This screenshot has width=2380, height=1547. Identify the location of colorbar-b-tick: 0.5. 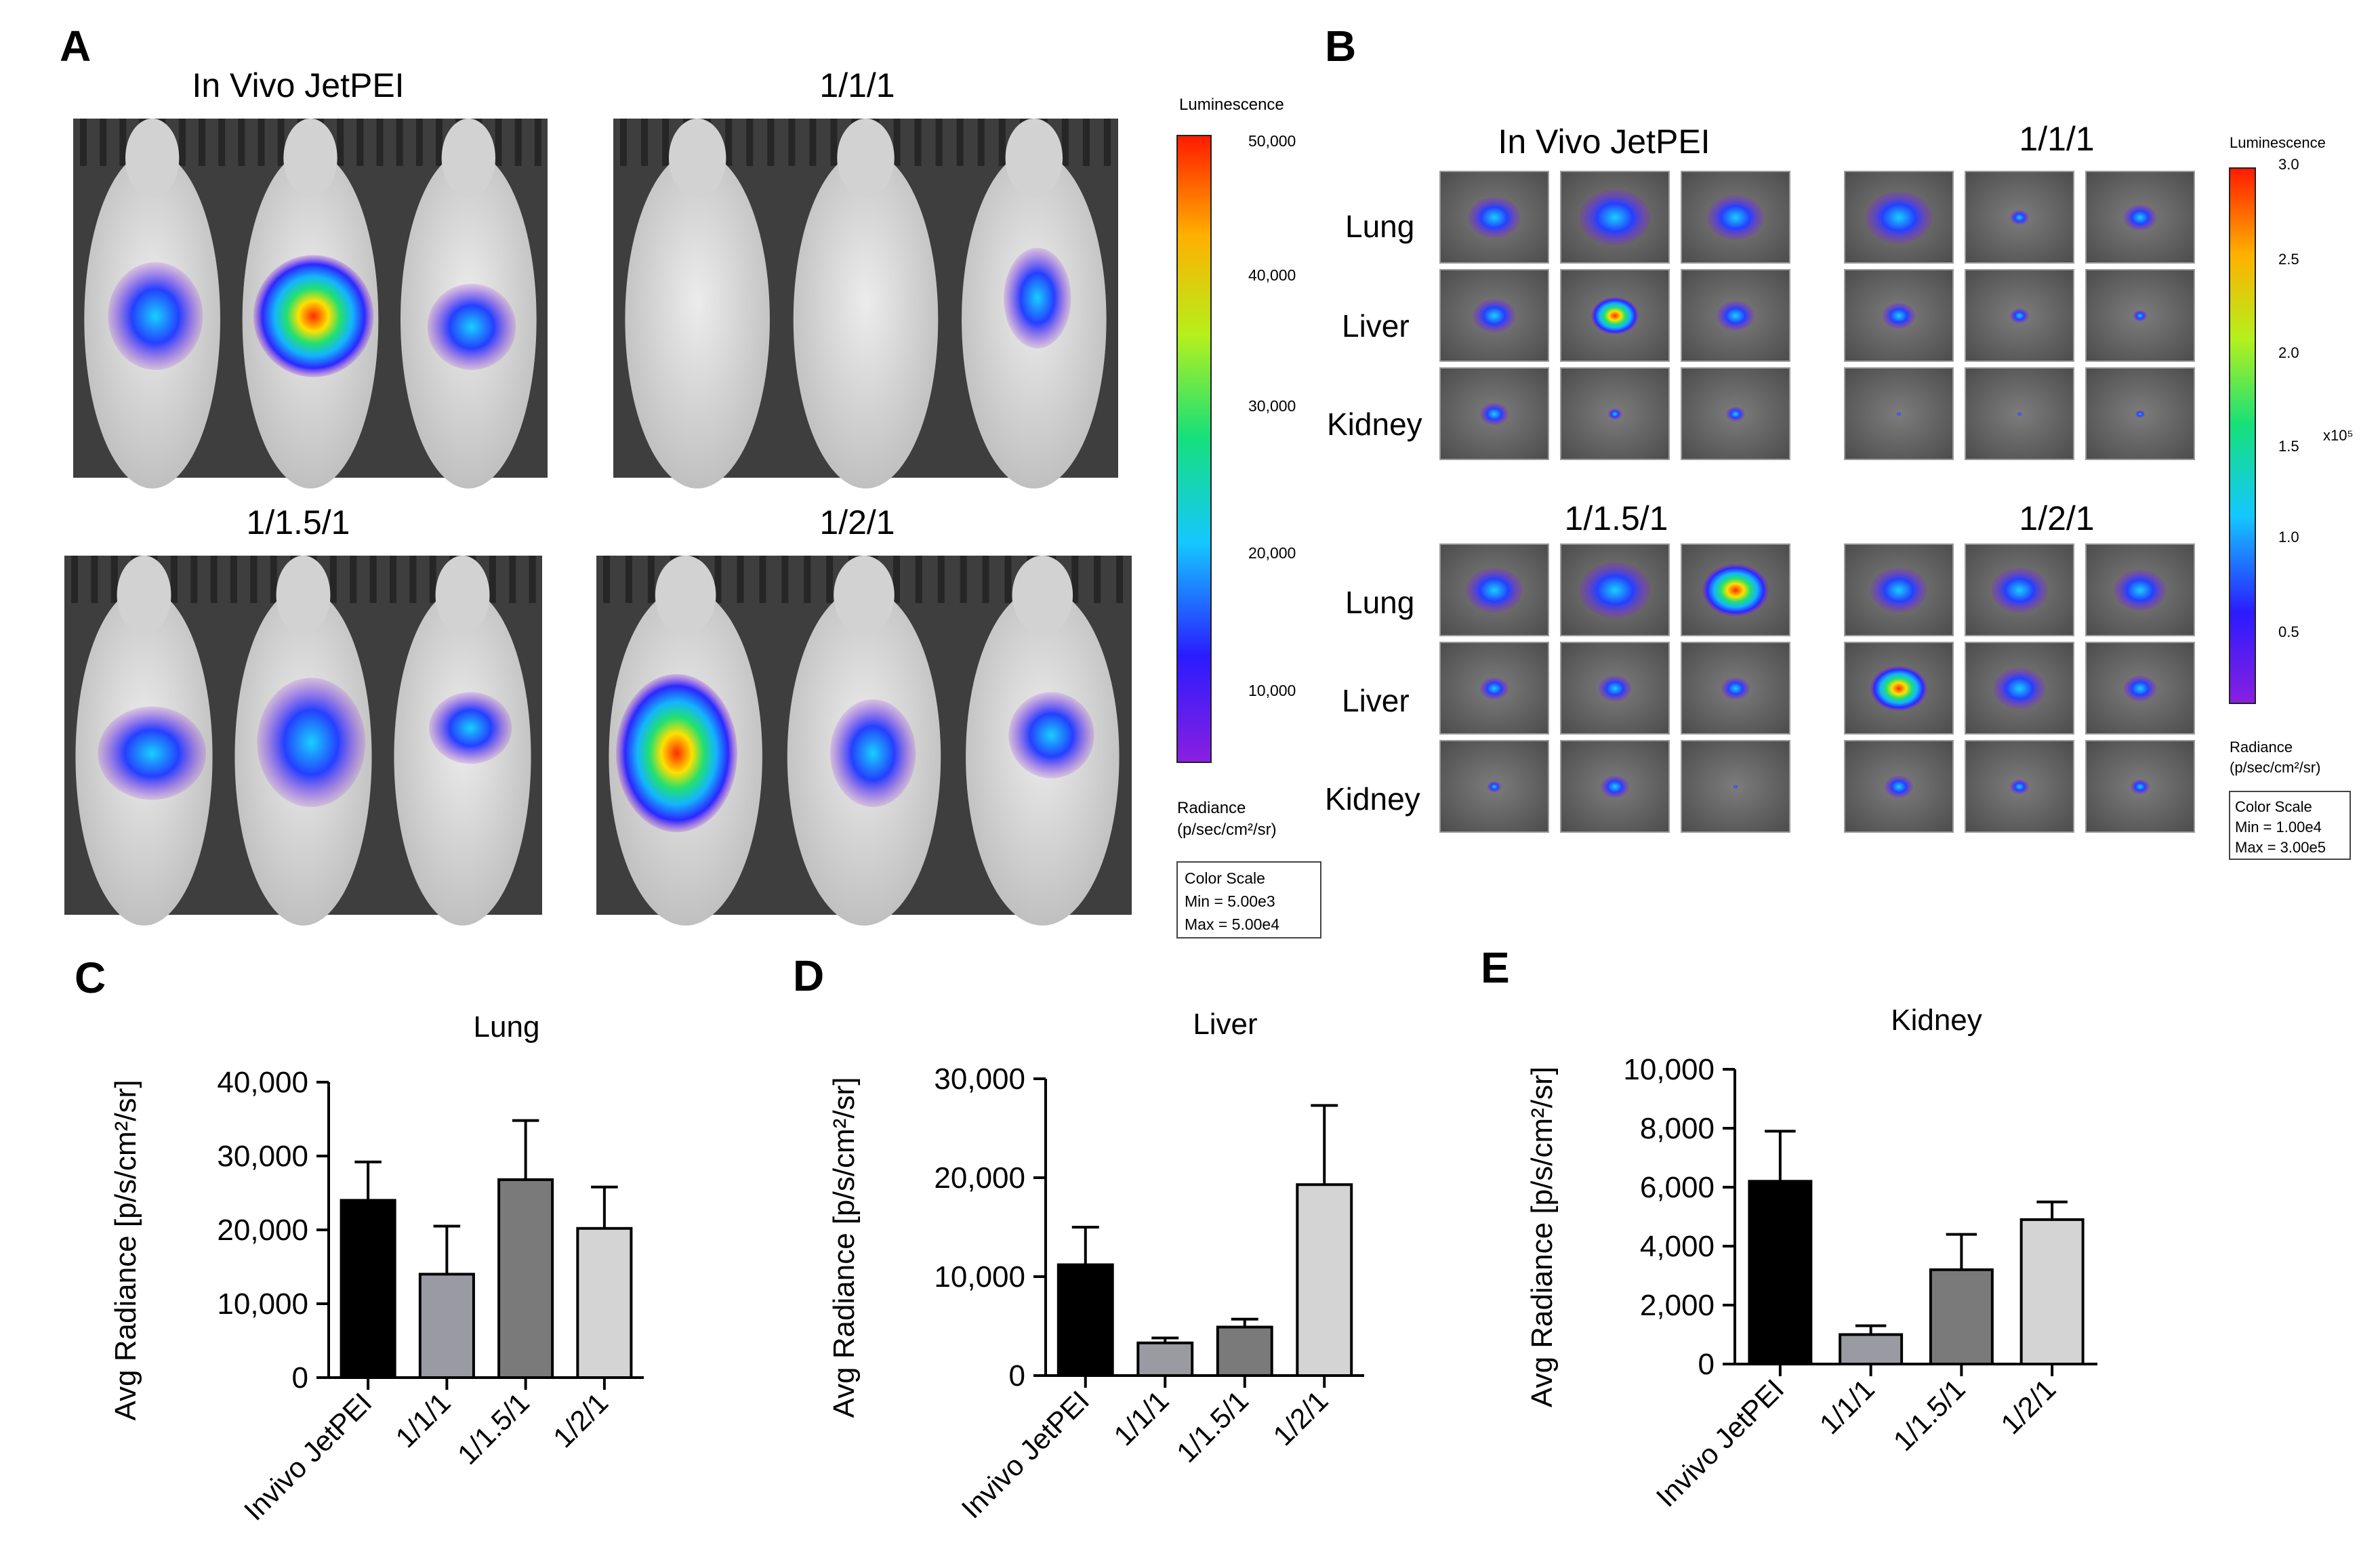
(2289, 631).